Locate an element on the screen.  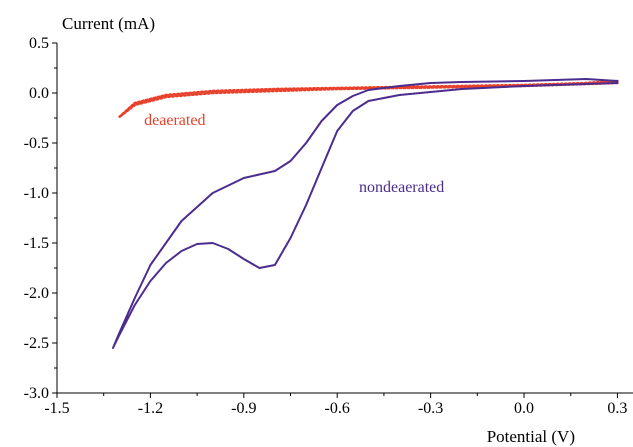
x-tick-label: -1.2 is located at coordinates (150, 408).